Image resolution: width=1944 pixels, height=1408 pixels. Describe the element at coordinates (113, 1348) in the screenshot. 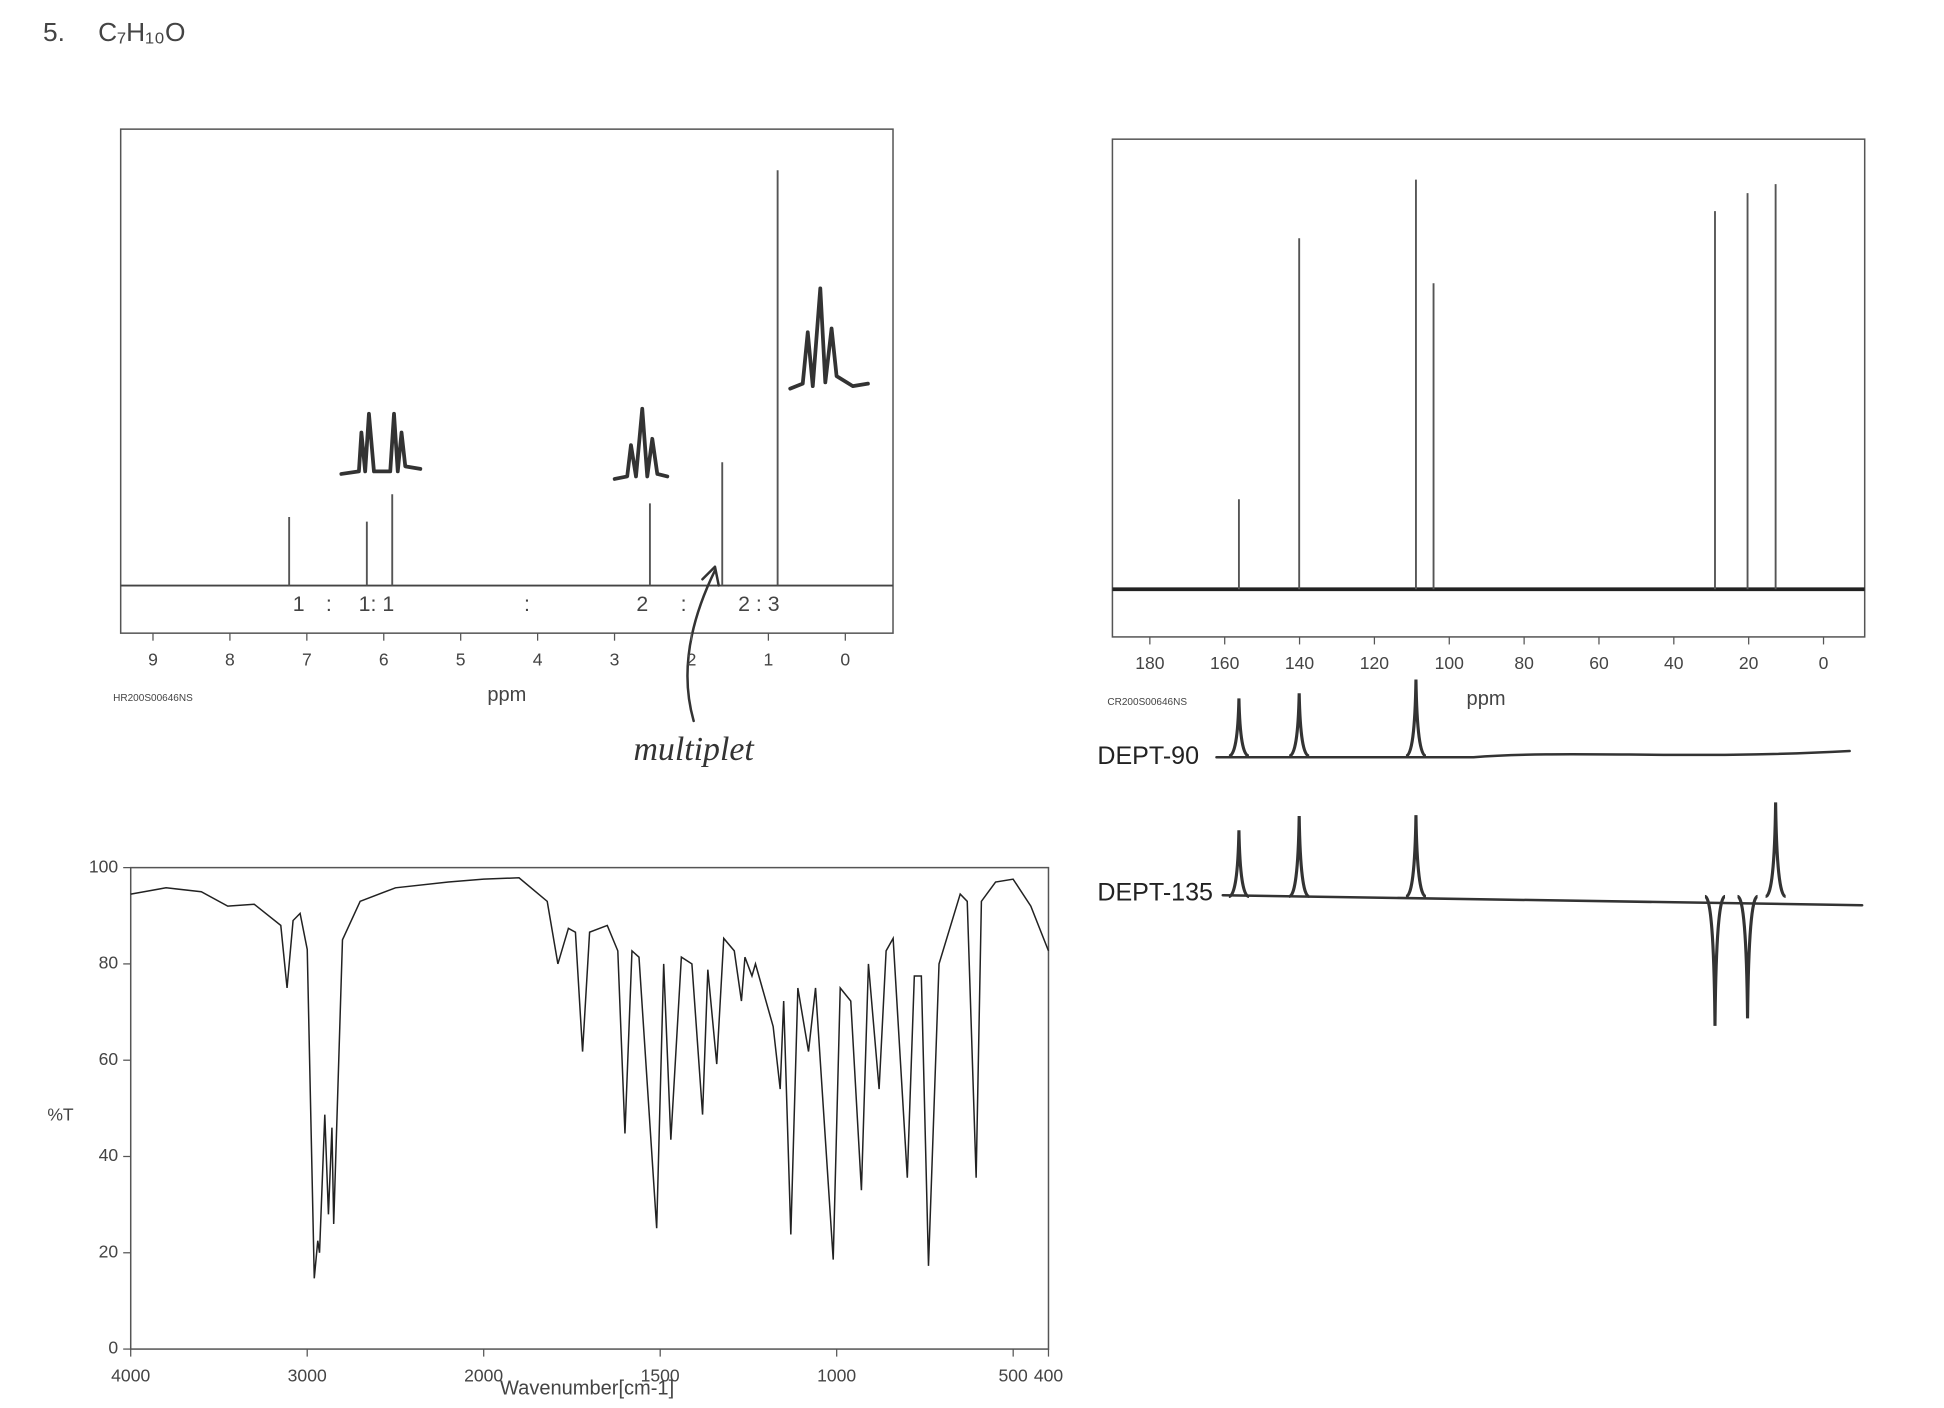

I see `y-tick-label: 0` at that location.